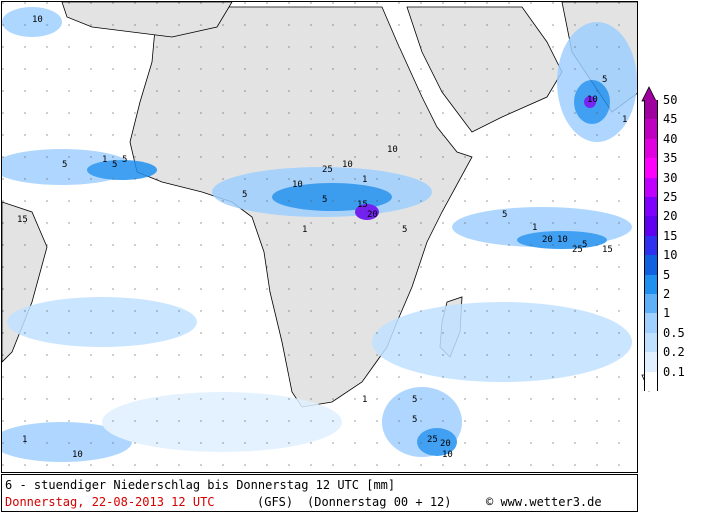  Describe the element at coordinates (670, 235) in the screenshot. I see `legend-label: 15` at that location.